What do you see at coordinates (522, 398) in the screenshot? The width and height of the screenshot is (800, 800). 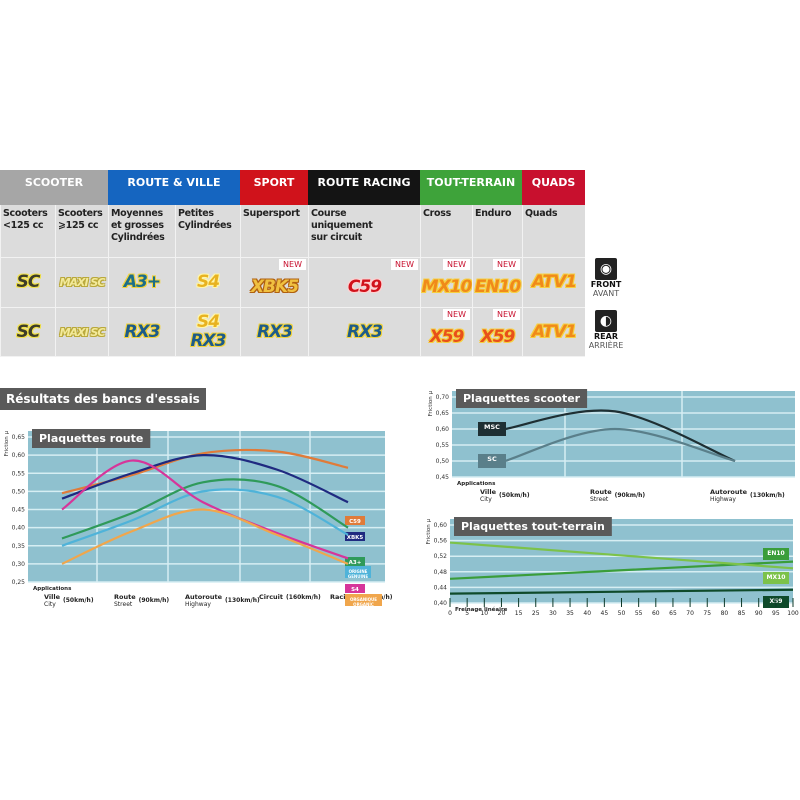 I see `chart-title: Plaquettes scooter` at bounding box center [522, 398].